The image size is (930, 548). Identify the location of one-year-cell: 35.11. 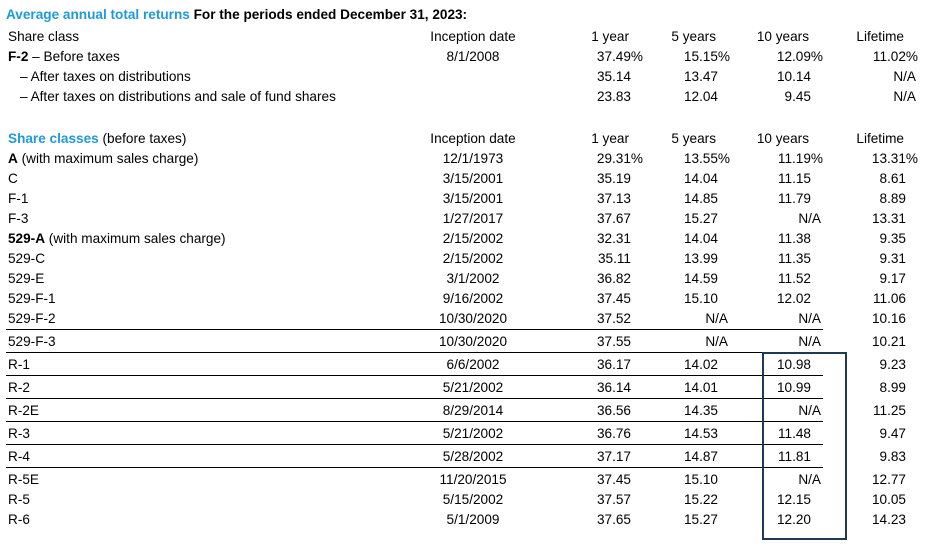
(614, 258).